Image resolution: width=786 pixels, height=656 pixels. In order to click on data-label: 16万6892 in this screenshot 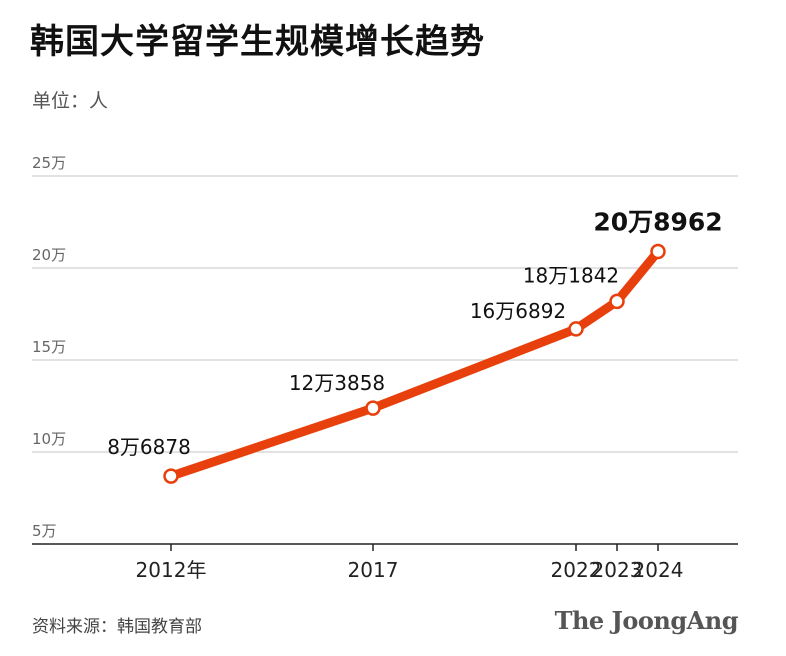, I will do `click(518, 311)`.